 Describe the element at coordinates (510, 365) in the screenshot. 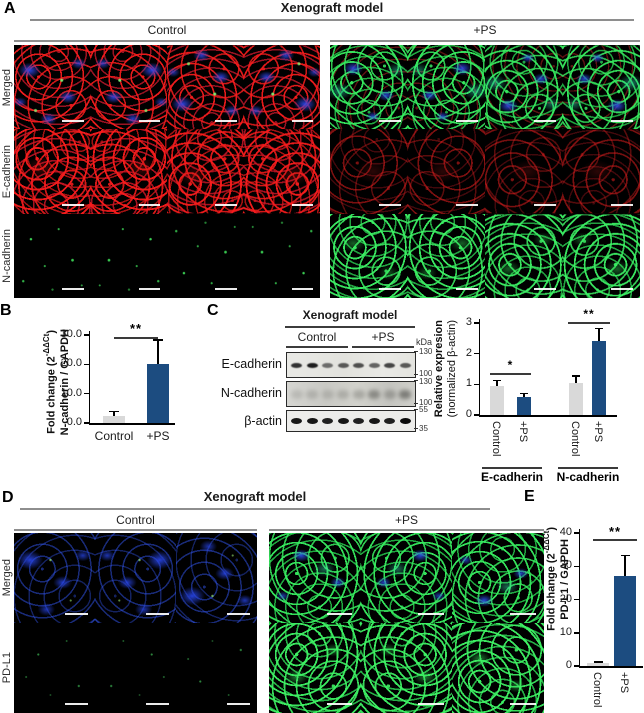

I see `panel-c-sig-star-ecad: *` at that location.